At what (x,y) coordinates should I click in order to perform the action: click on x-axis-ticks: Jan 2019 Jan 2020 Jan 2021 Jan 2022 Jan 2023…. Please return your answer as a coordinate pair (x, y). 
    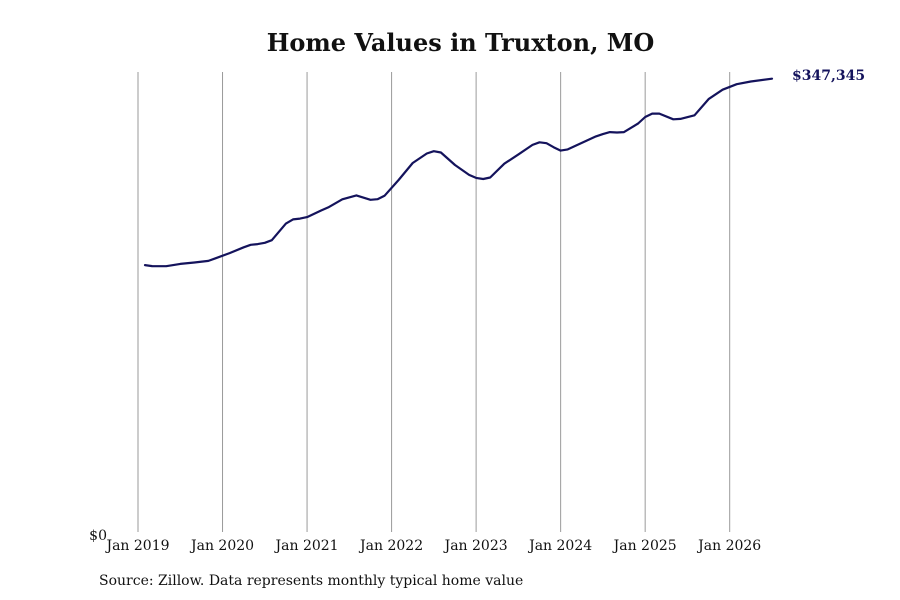
    Looking at the image, I should click on (432, 546).